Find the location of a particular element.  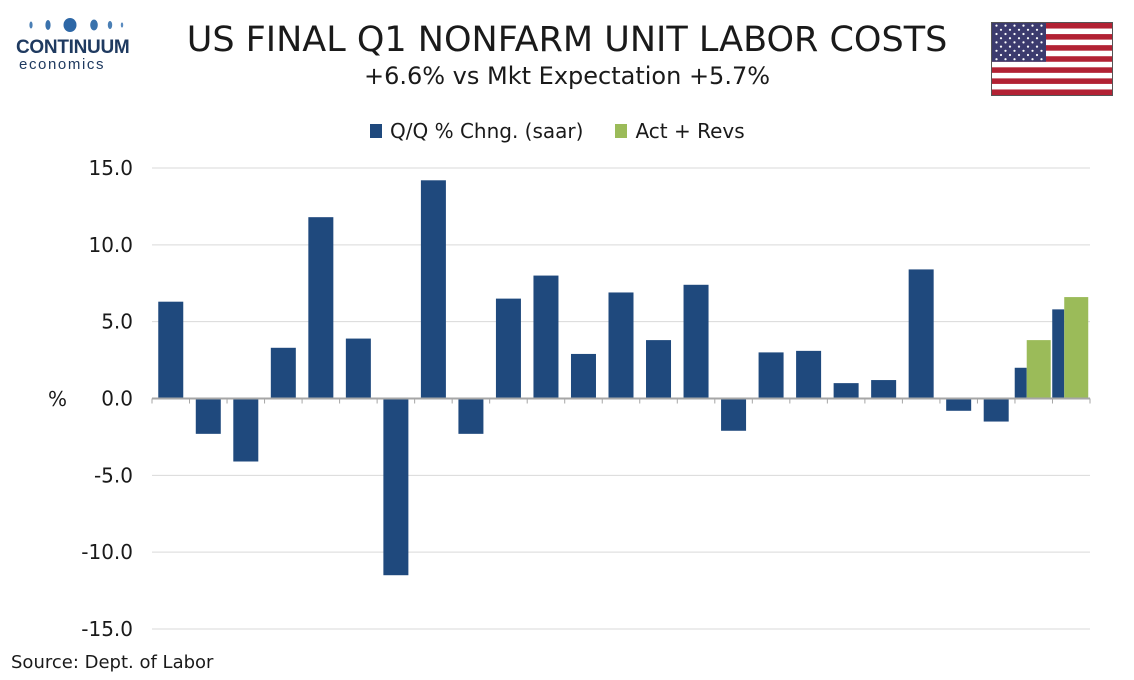

y-tick-label: -15.0 is located at coordinates (107, 629).